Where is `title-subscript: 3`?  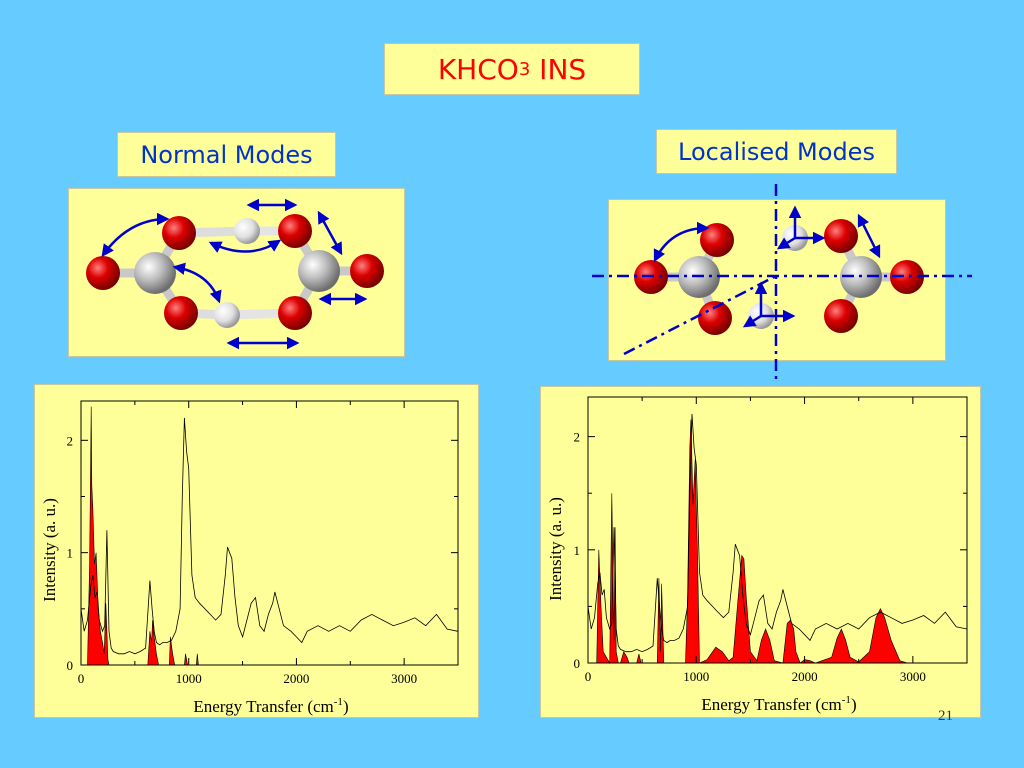 title-subscript: 3 is located at coordinates (524, 69).